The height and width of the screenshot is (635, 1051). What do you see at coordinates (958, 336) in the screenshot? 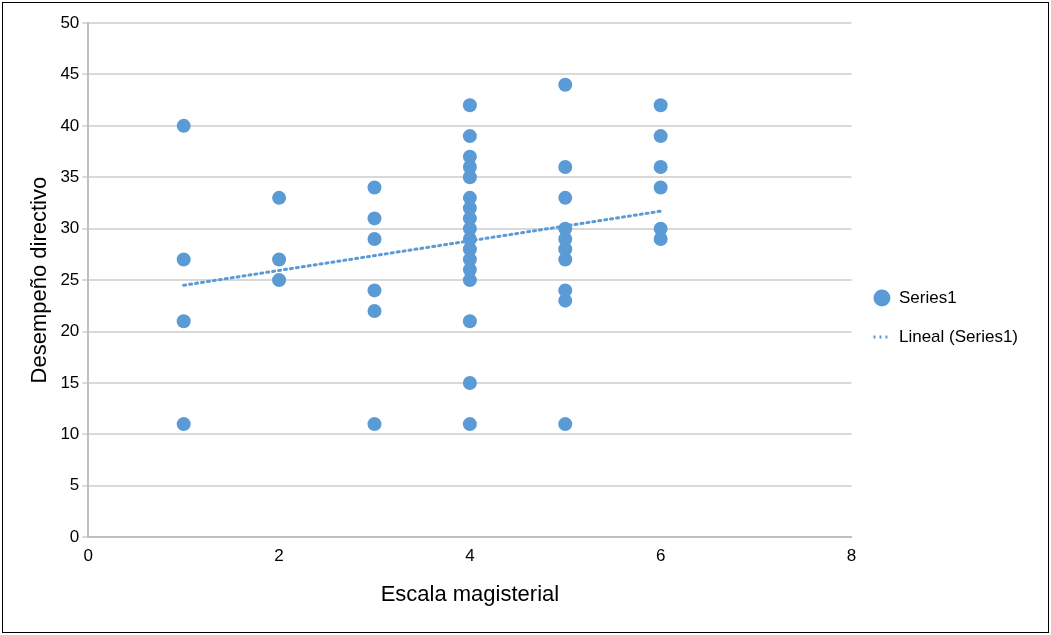
I see `legend-label: Lineal (Series1)` at bounding box center [958, 336].